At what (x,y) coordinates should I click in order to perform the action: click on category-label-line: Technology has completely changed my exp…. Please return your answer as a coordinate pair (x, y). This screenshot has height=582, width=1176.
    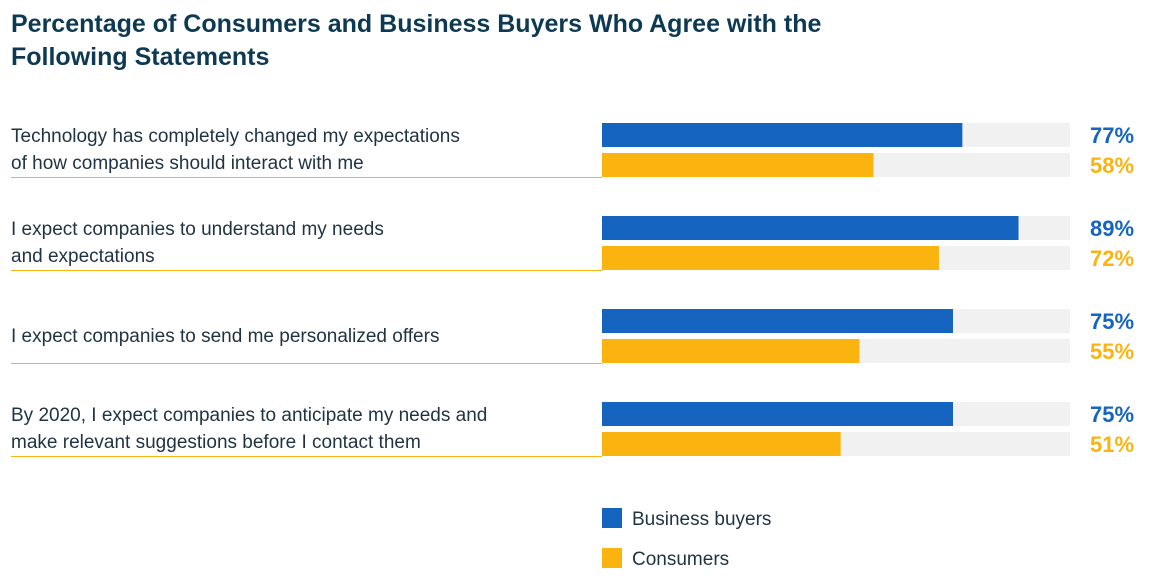
    Looking at the image, I should click on (235, 136).